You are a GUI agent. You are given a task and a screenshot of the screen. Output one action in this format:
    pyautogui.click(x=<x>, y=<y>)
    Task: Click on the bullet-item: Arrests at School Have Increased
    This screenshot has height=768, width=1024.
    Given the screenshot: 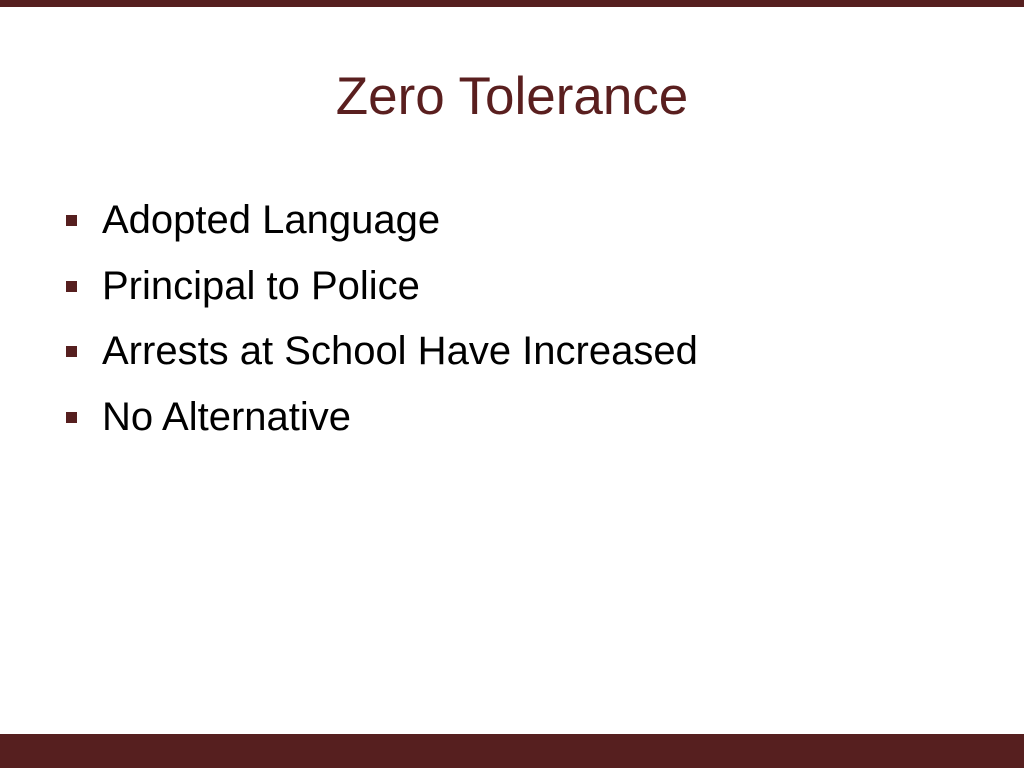 What is the action you would take?
    pyautogui.click(x=381, y=352)
    